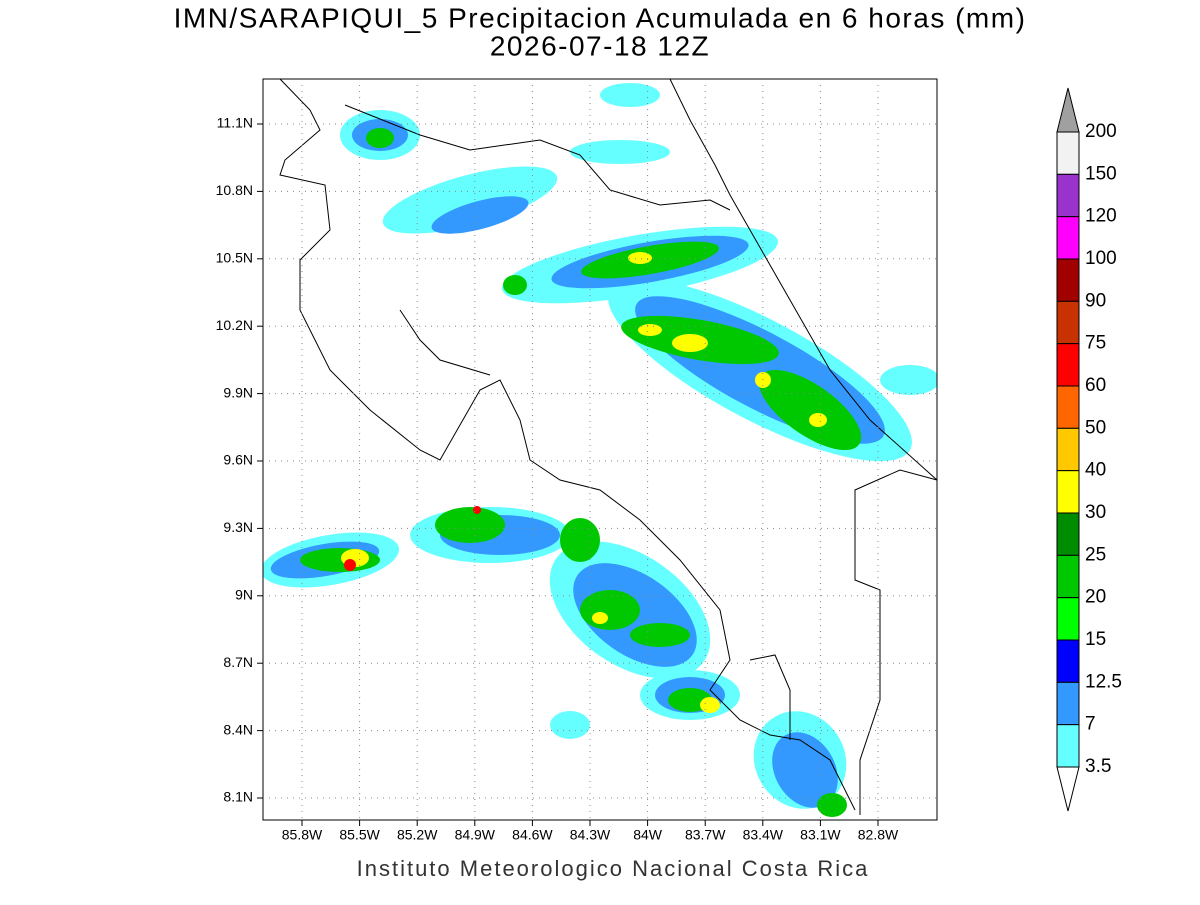 The height and width of the screenshot is (905, 1200). Describe the element at coordinates (238, 460) in the screenshot. I see `lat-label: 9.6N` at that location.